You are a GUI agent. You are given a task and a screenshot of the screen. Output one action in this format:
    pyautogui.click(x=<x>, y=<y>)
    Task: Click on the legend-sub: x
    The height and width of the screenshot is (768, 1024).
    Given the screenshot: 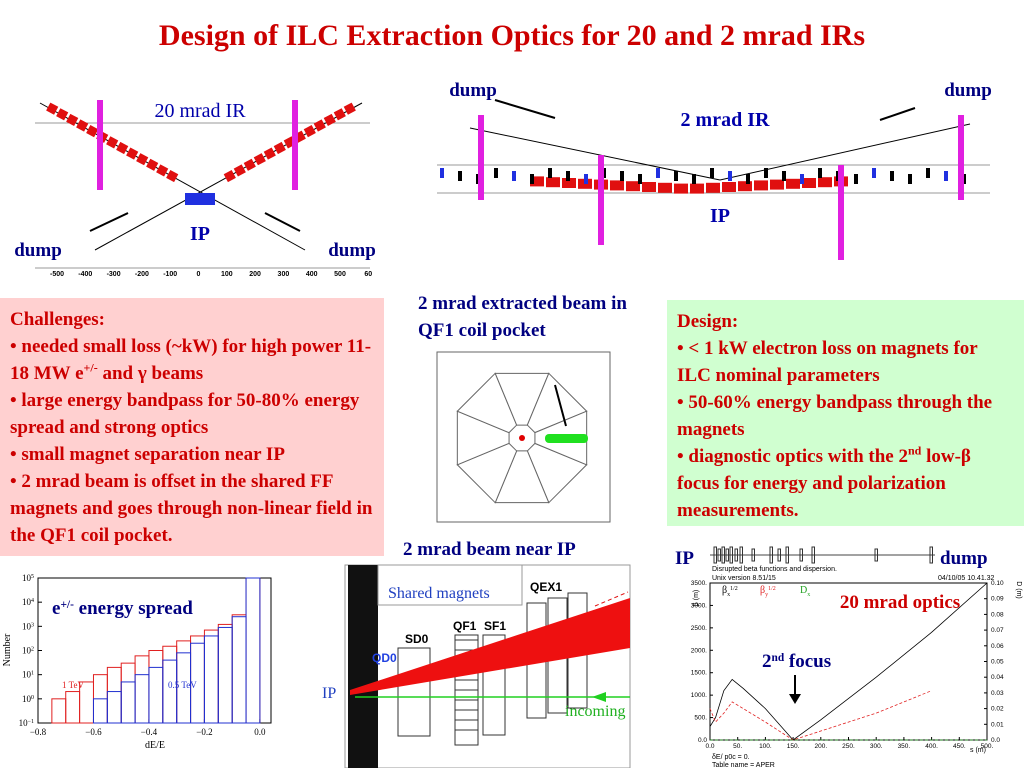 What is the action you would take?
    pyautogui.click(x=808, y=595)
    